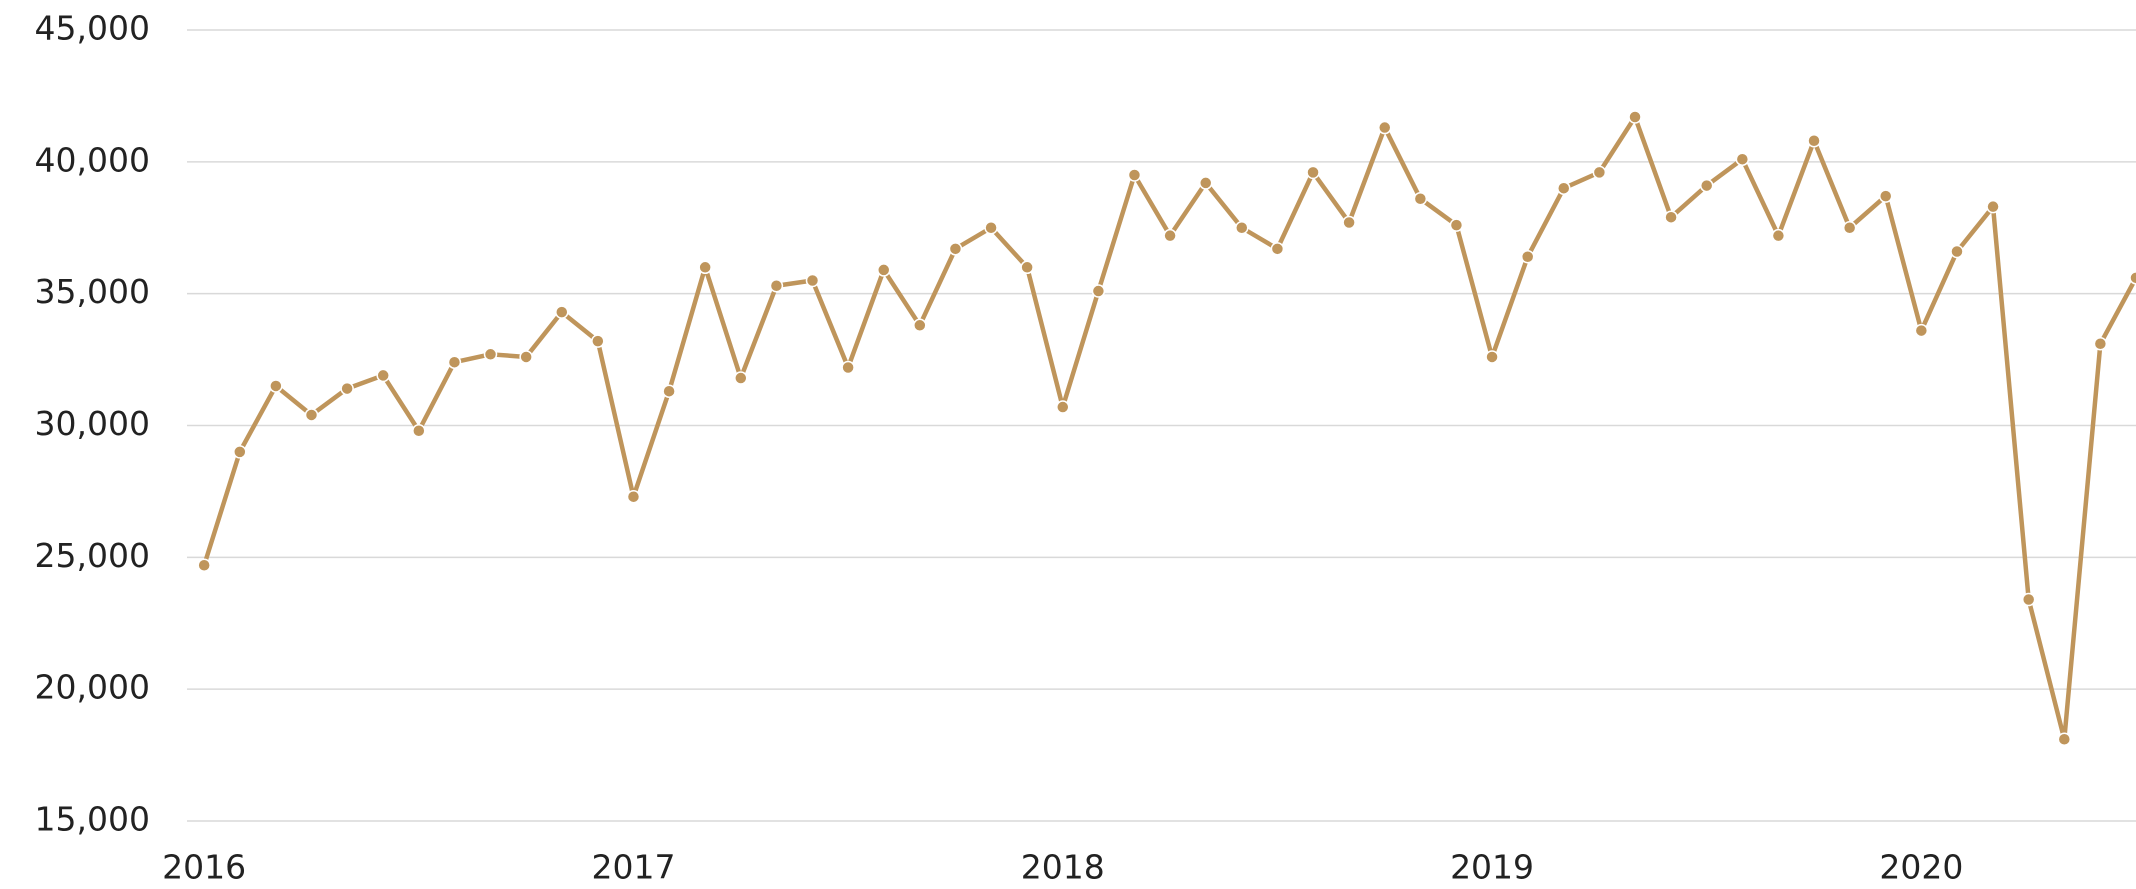 Image resolution: width=2136 pixels, height=889 pixels. What do you see at coordinates (92, 159) in the screenshot?
I see `y-tick-label: 40,000` at bounding box center [92, 159].